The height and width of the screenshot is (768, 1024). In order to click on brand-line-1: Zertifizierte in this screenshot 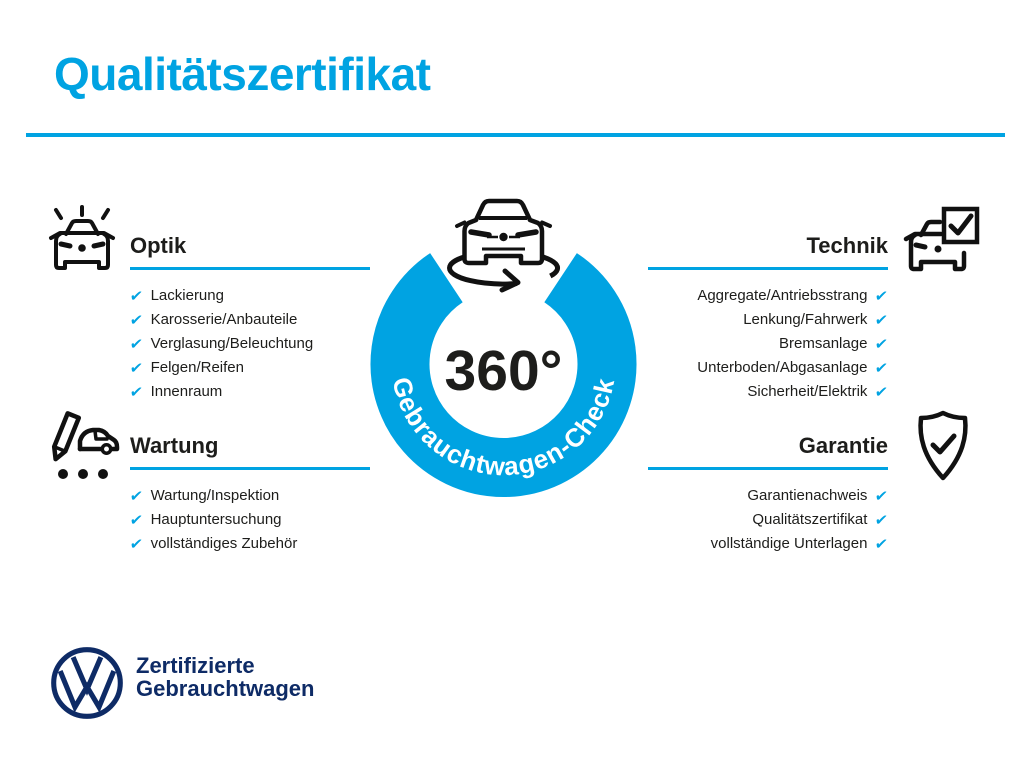, I will do `click(195, 665)`.